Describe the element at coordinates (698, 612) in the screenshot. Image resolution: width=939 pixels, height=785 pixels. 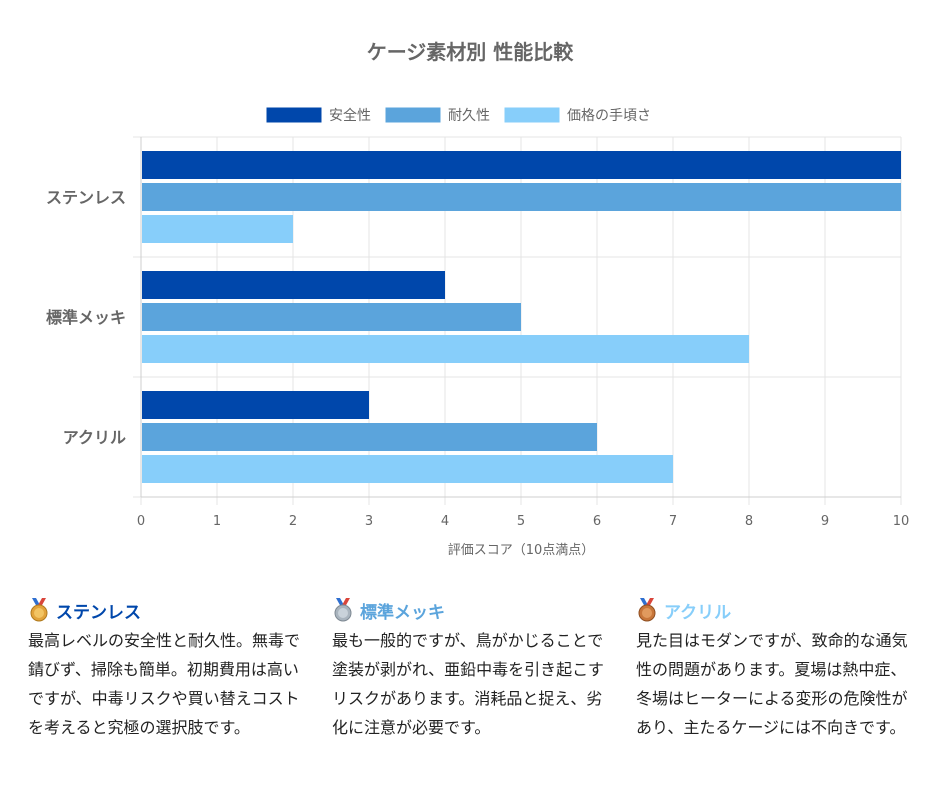
I see `card-title: アクリル` at that location.